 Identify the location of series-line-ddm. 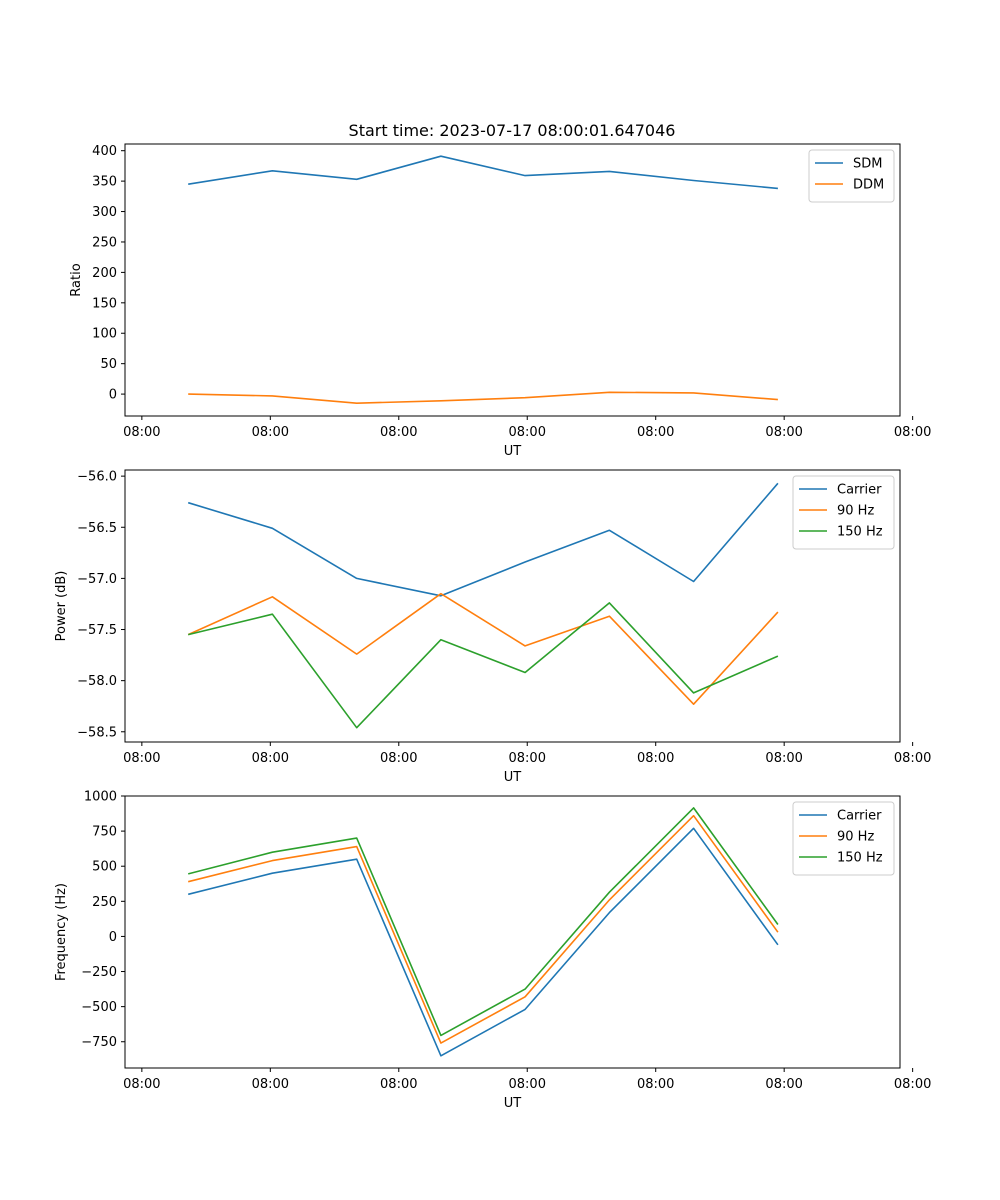
(483, 398).